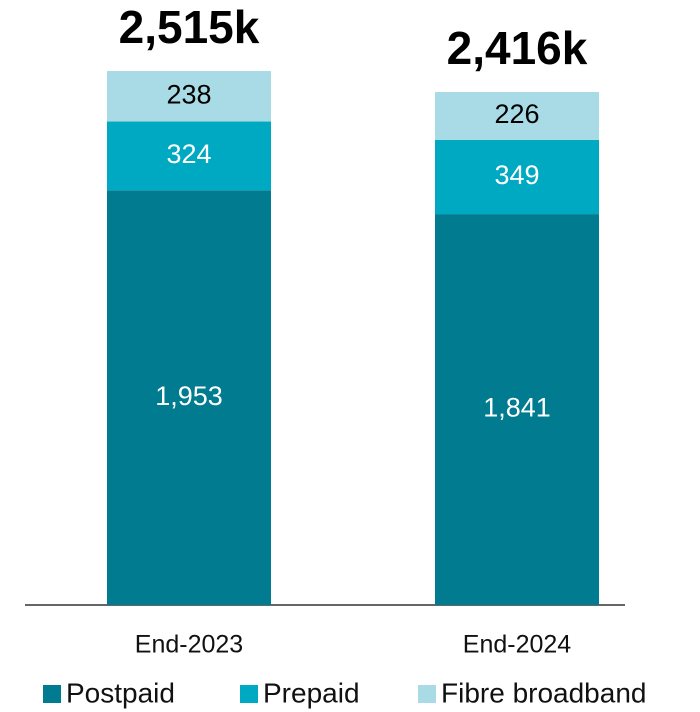 The image size is (700, 712). I want to click on value-label: 1,841, so click(517, 408).